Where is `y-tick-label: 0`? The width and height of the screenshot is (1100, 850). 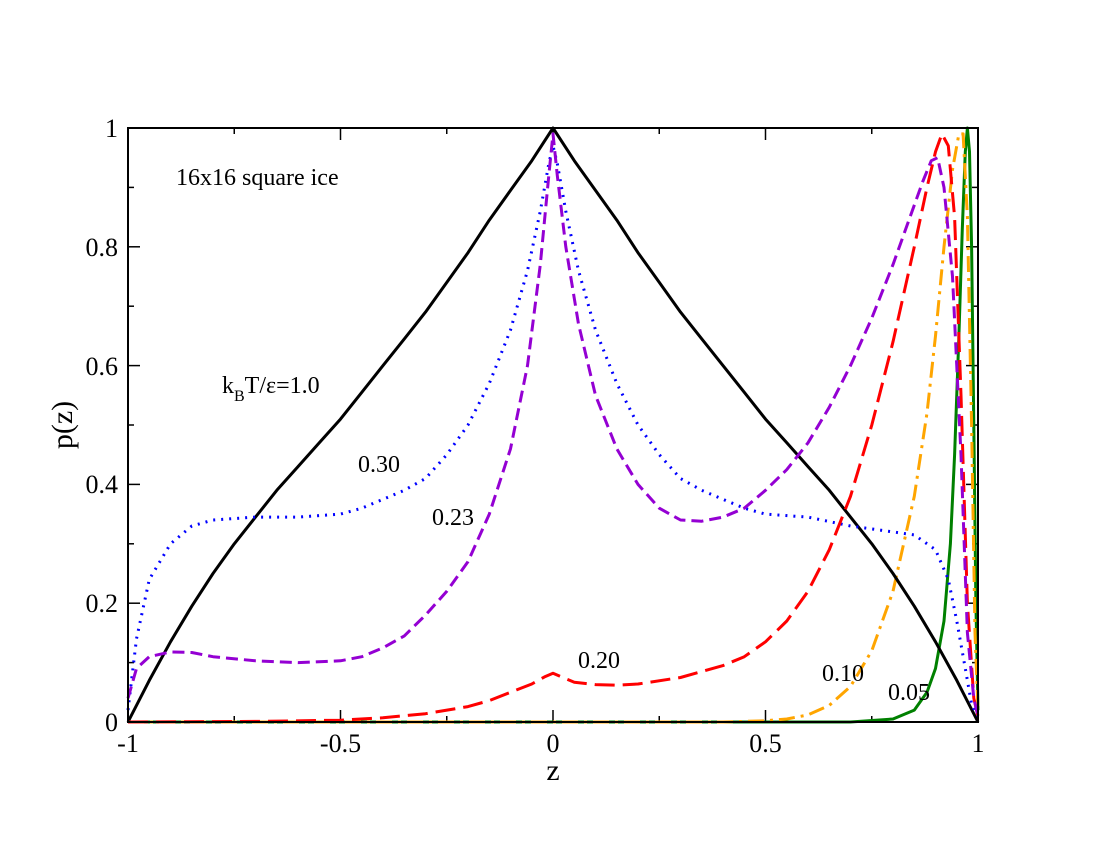
y-tick-label: 0 is located at coordinates (111, 722).